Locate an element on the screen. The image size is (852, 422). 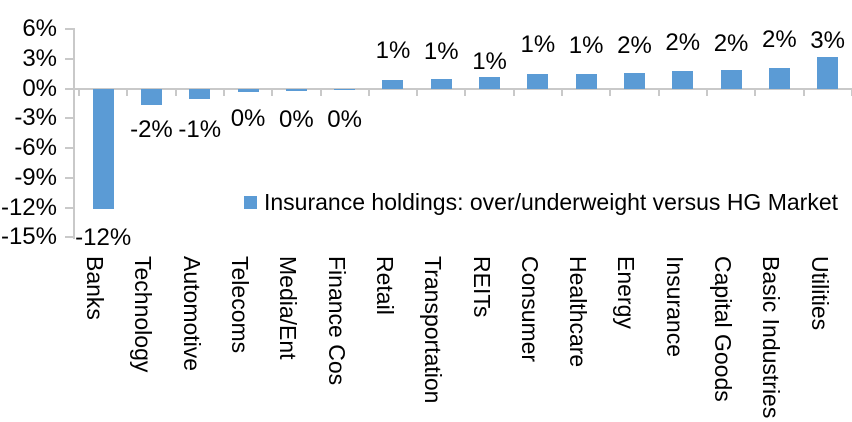
category-label: Basic Industries is located at coordinates (771, 337).